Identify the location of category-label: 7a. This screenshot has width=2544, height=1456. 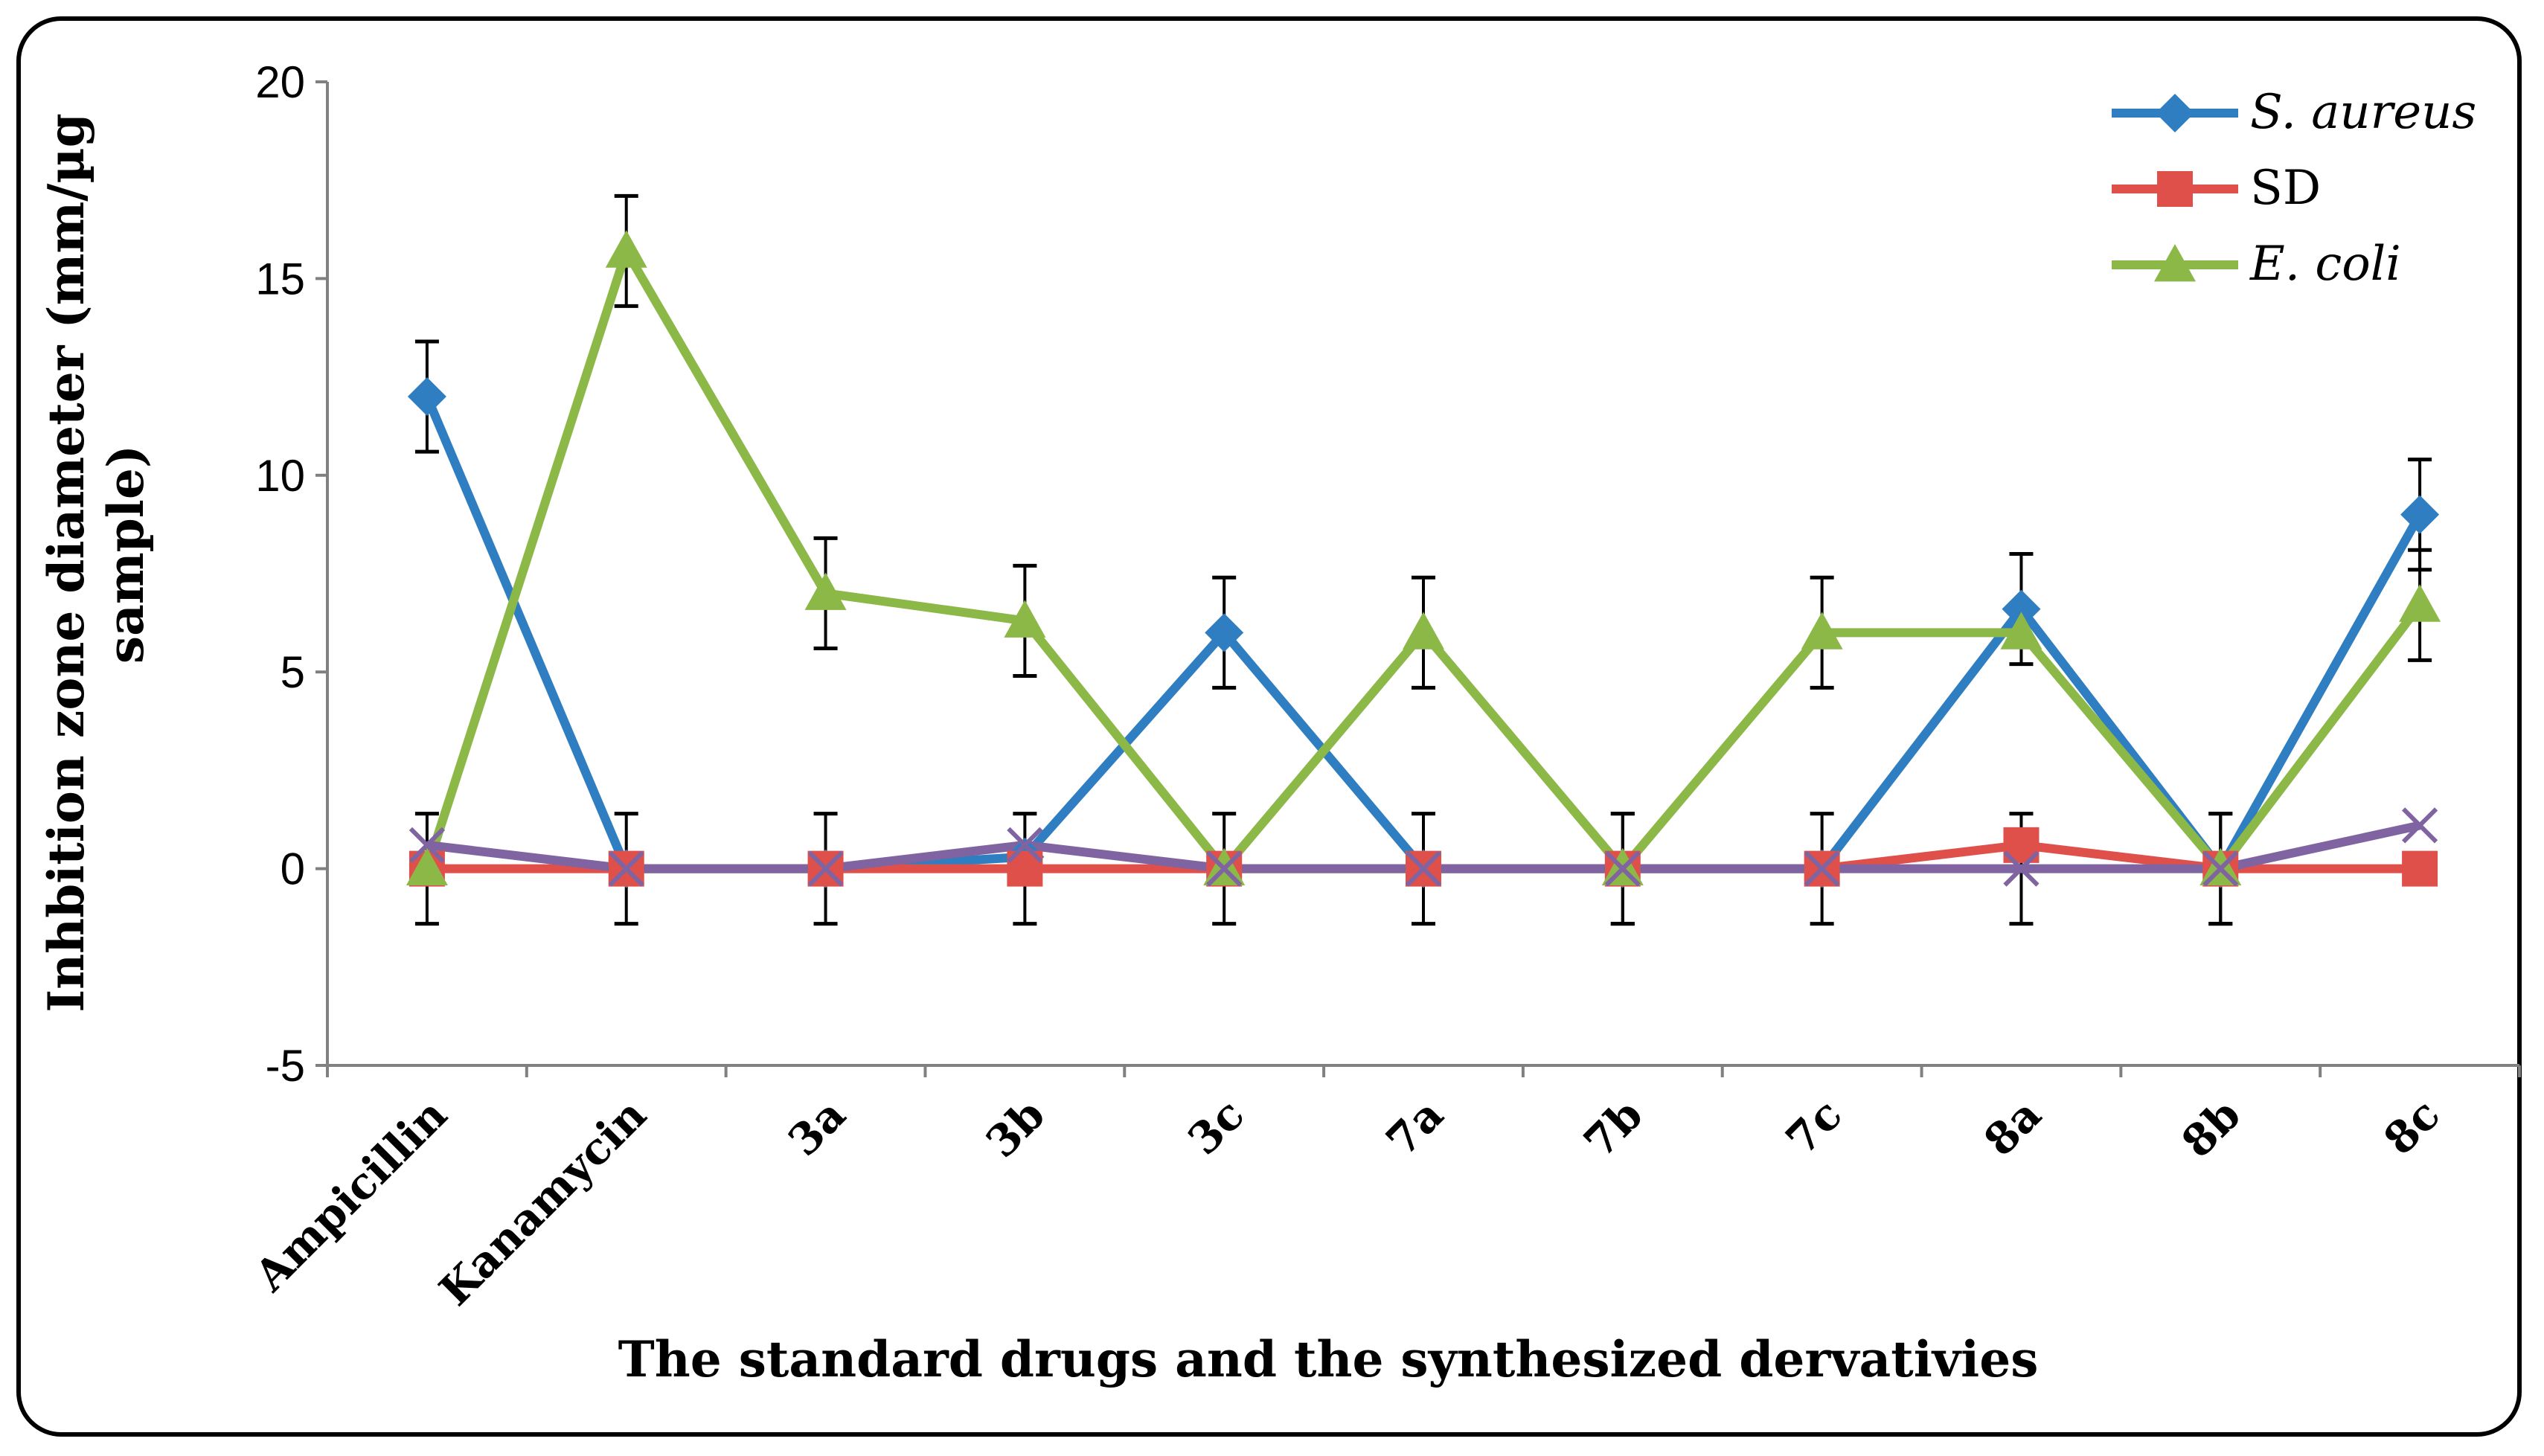
(1415, 1127).